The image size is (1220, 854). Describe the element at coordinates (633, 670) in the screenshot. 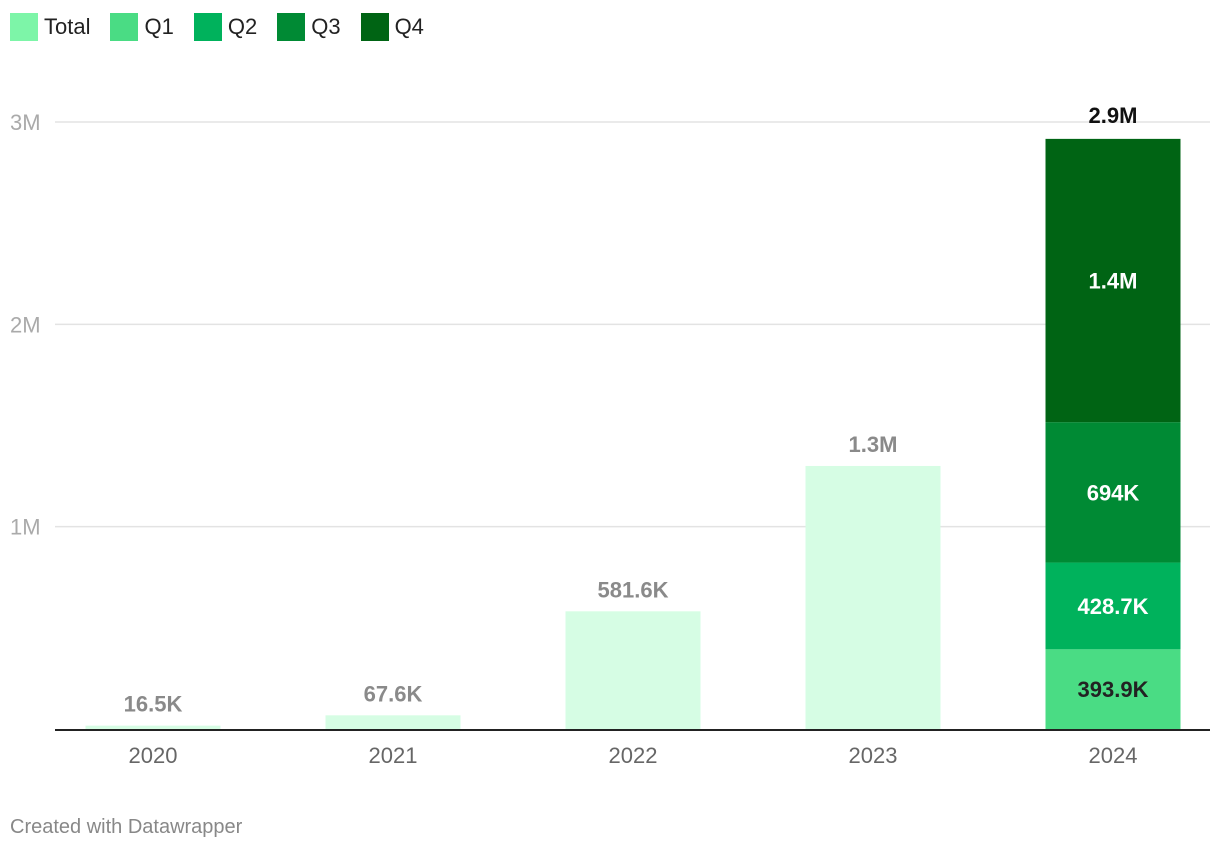

I see `bar-2022-total` at that location.